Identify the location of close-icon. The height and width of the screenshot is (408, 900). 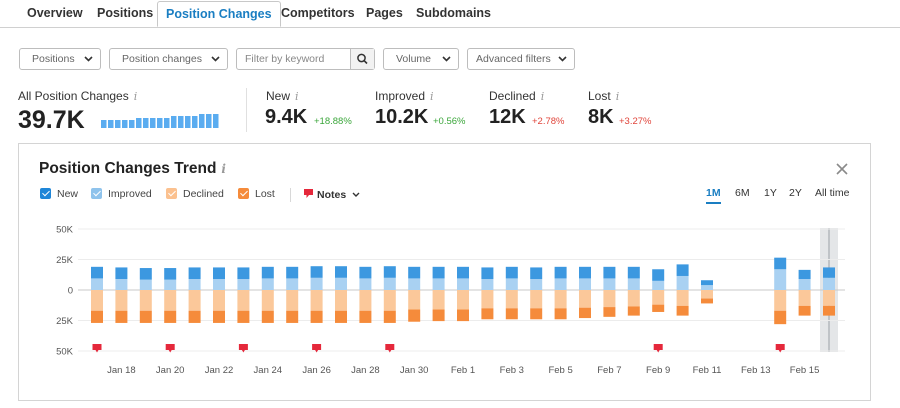
(842, 169).